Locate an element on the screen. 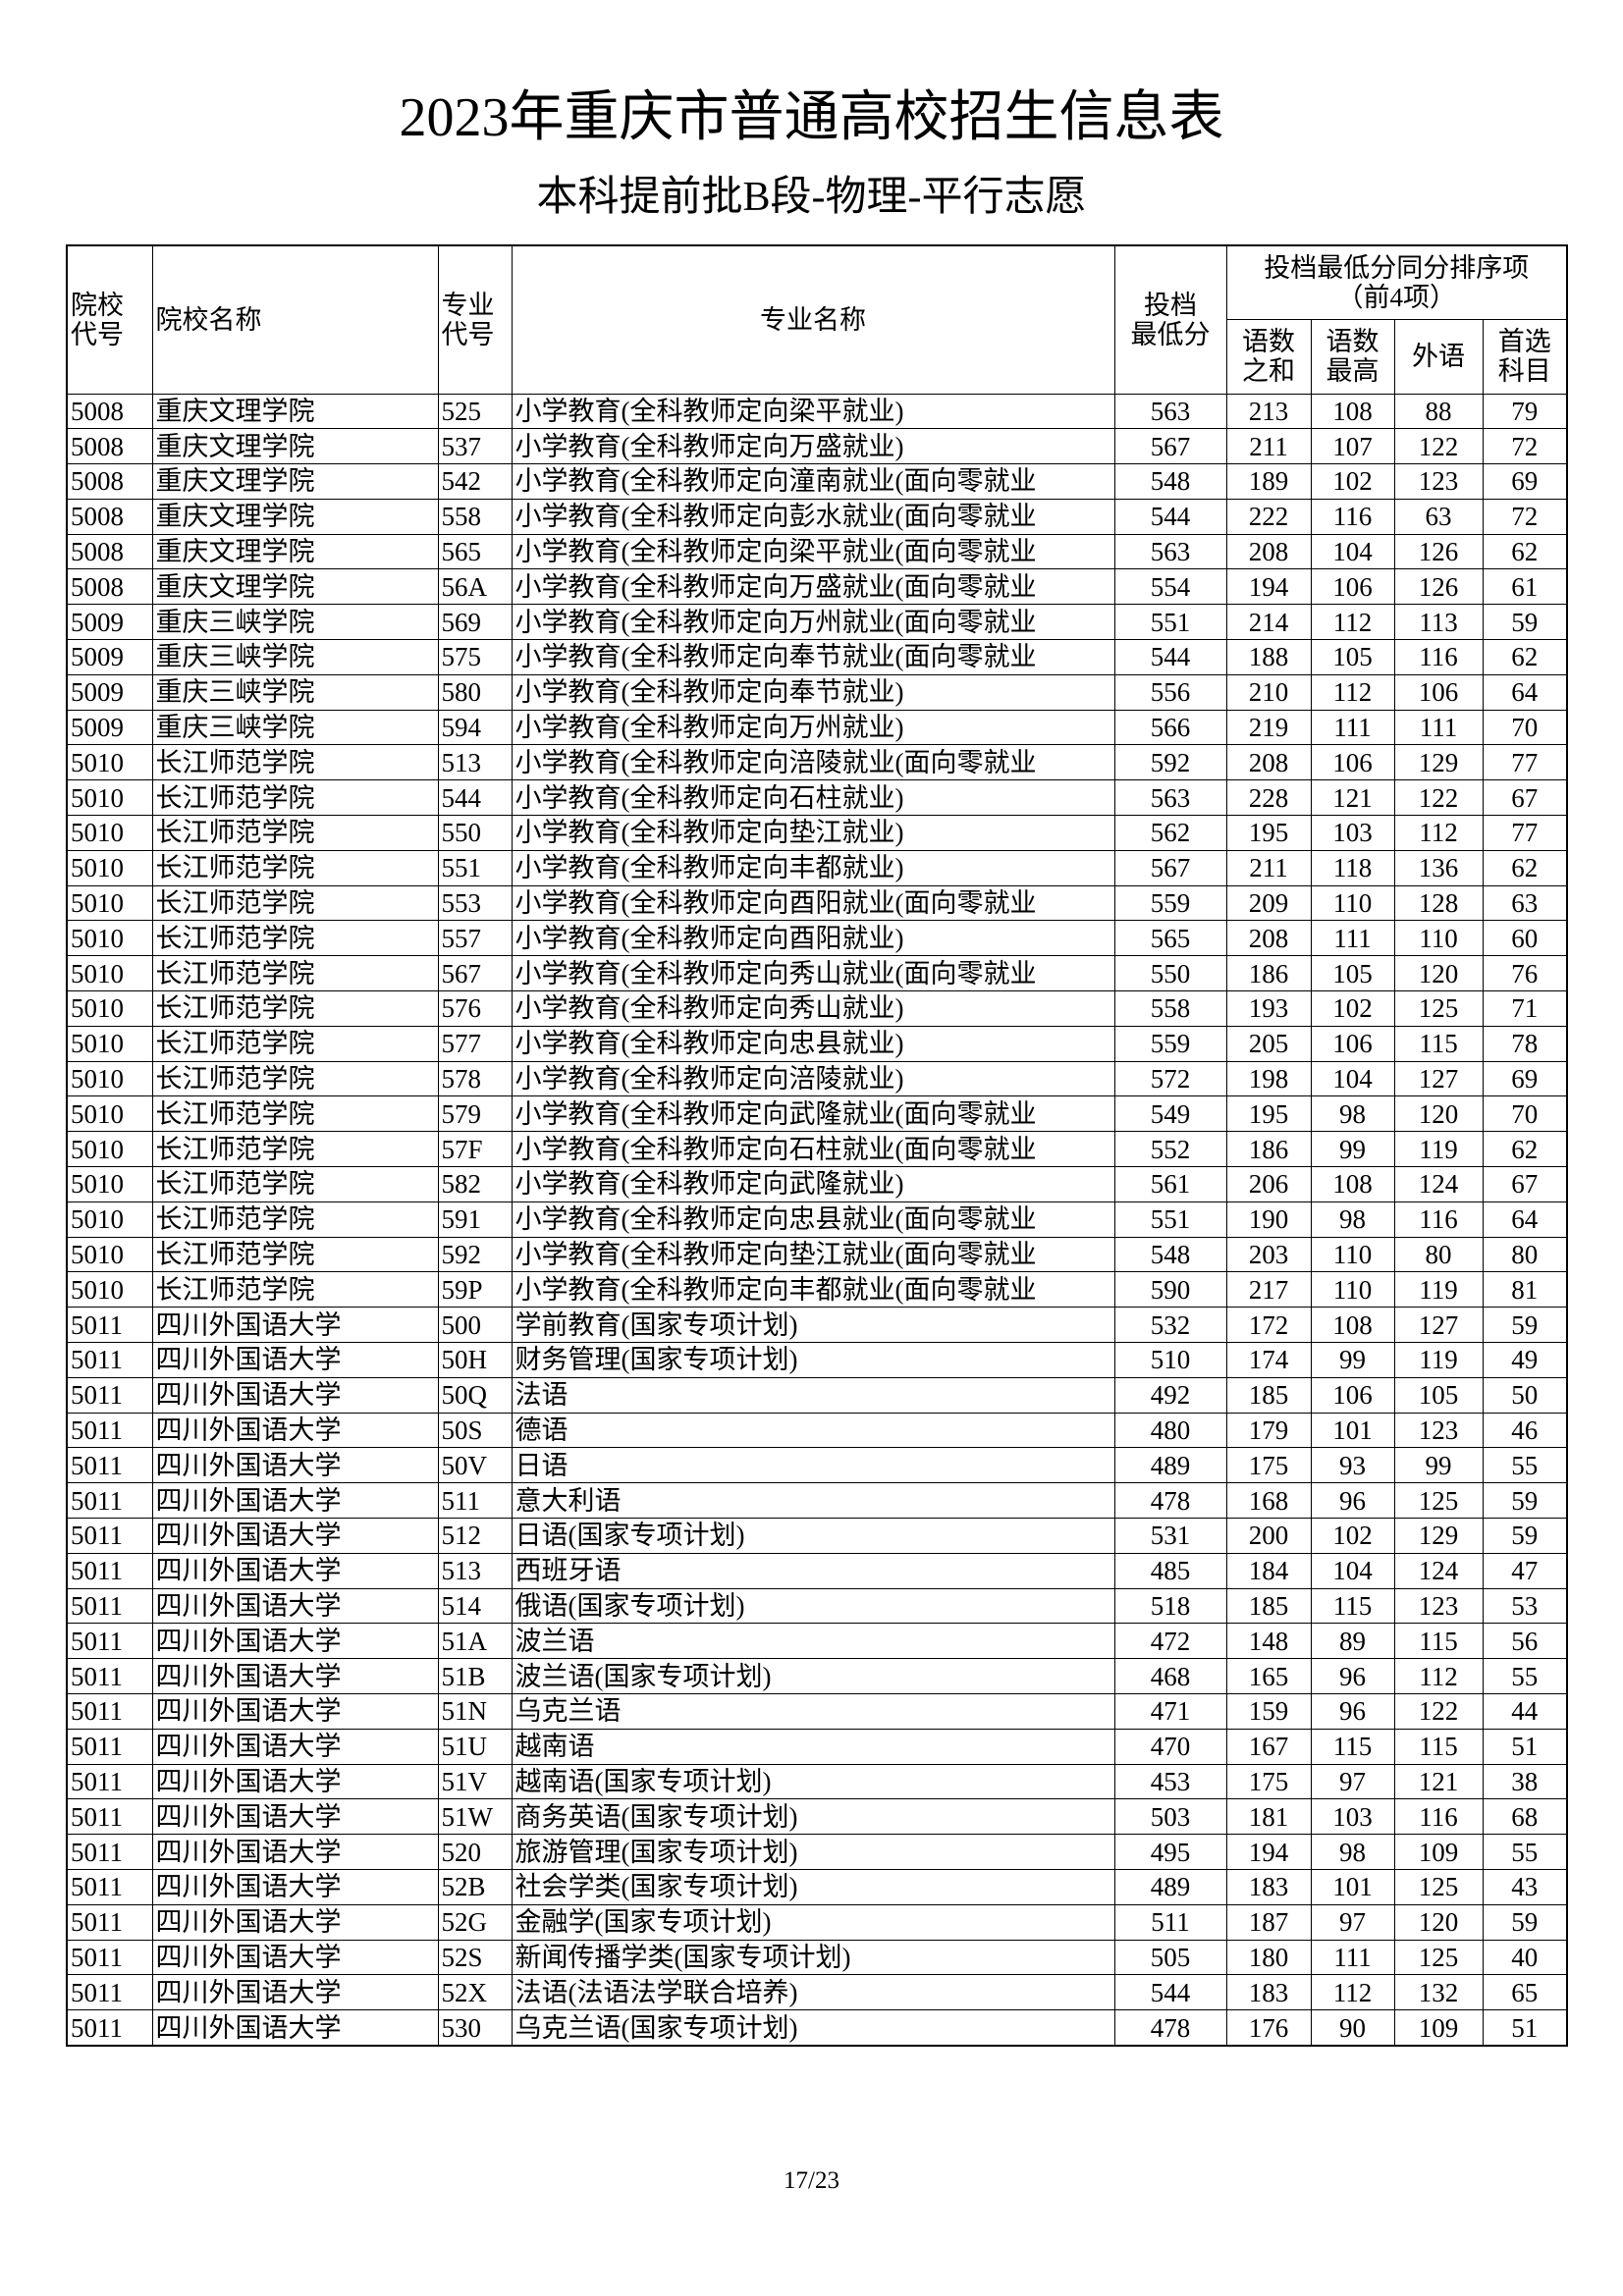 Image resolution: width=1623 pixels, height=2296 pixels. table-cell: 580 is located at coordinates (475, 692).